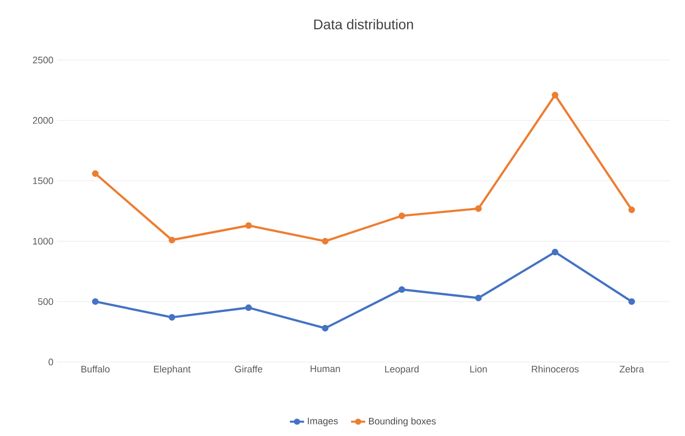 This screenshot has height=436, width=685. What do you see at coordinates (172, 370) in the screenshot?
I see `x-tick-label: Elephant` at bounding box center [172, 370].